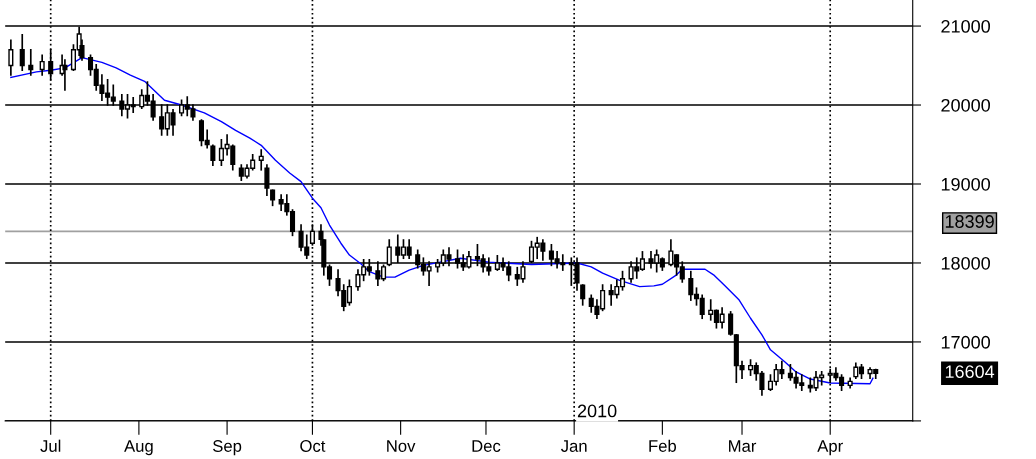 This screenshot has height=459, width=1036. I want to click on text: 16604, so click(970, 372).